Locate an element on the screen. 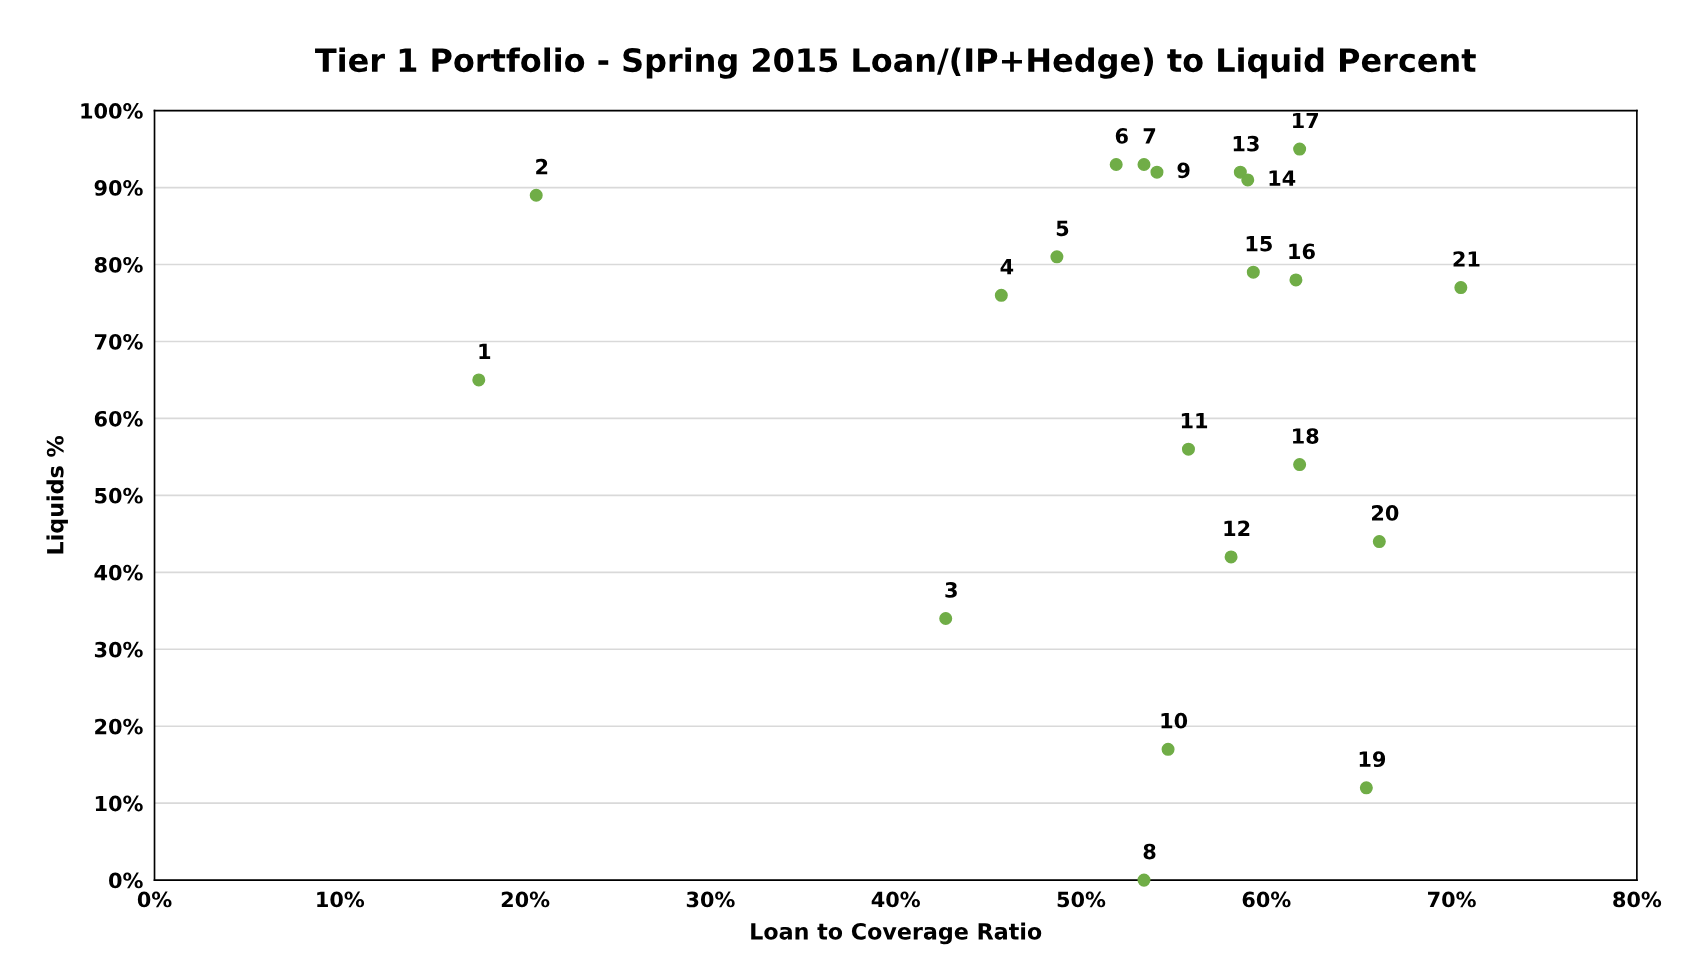 The height and width of the screenshot is (979, 1698). y-tick-label: 10% is located at coordinates (119, 803).